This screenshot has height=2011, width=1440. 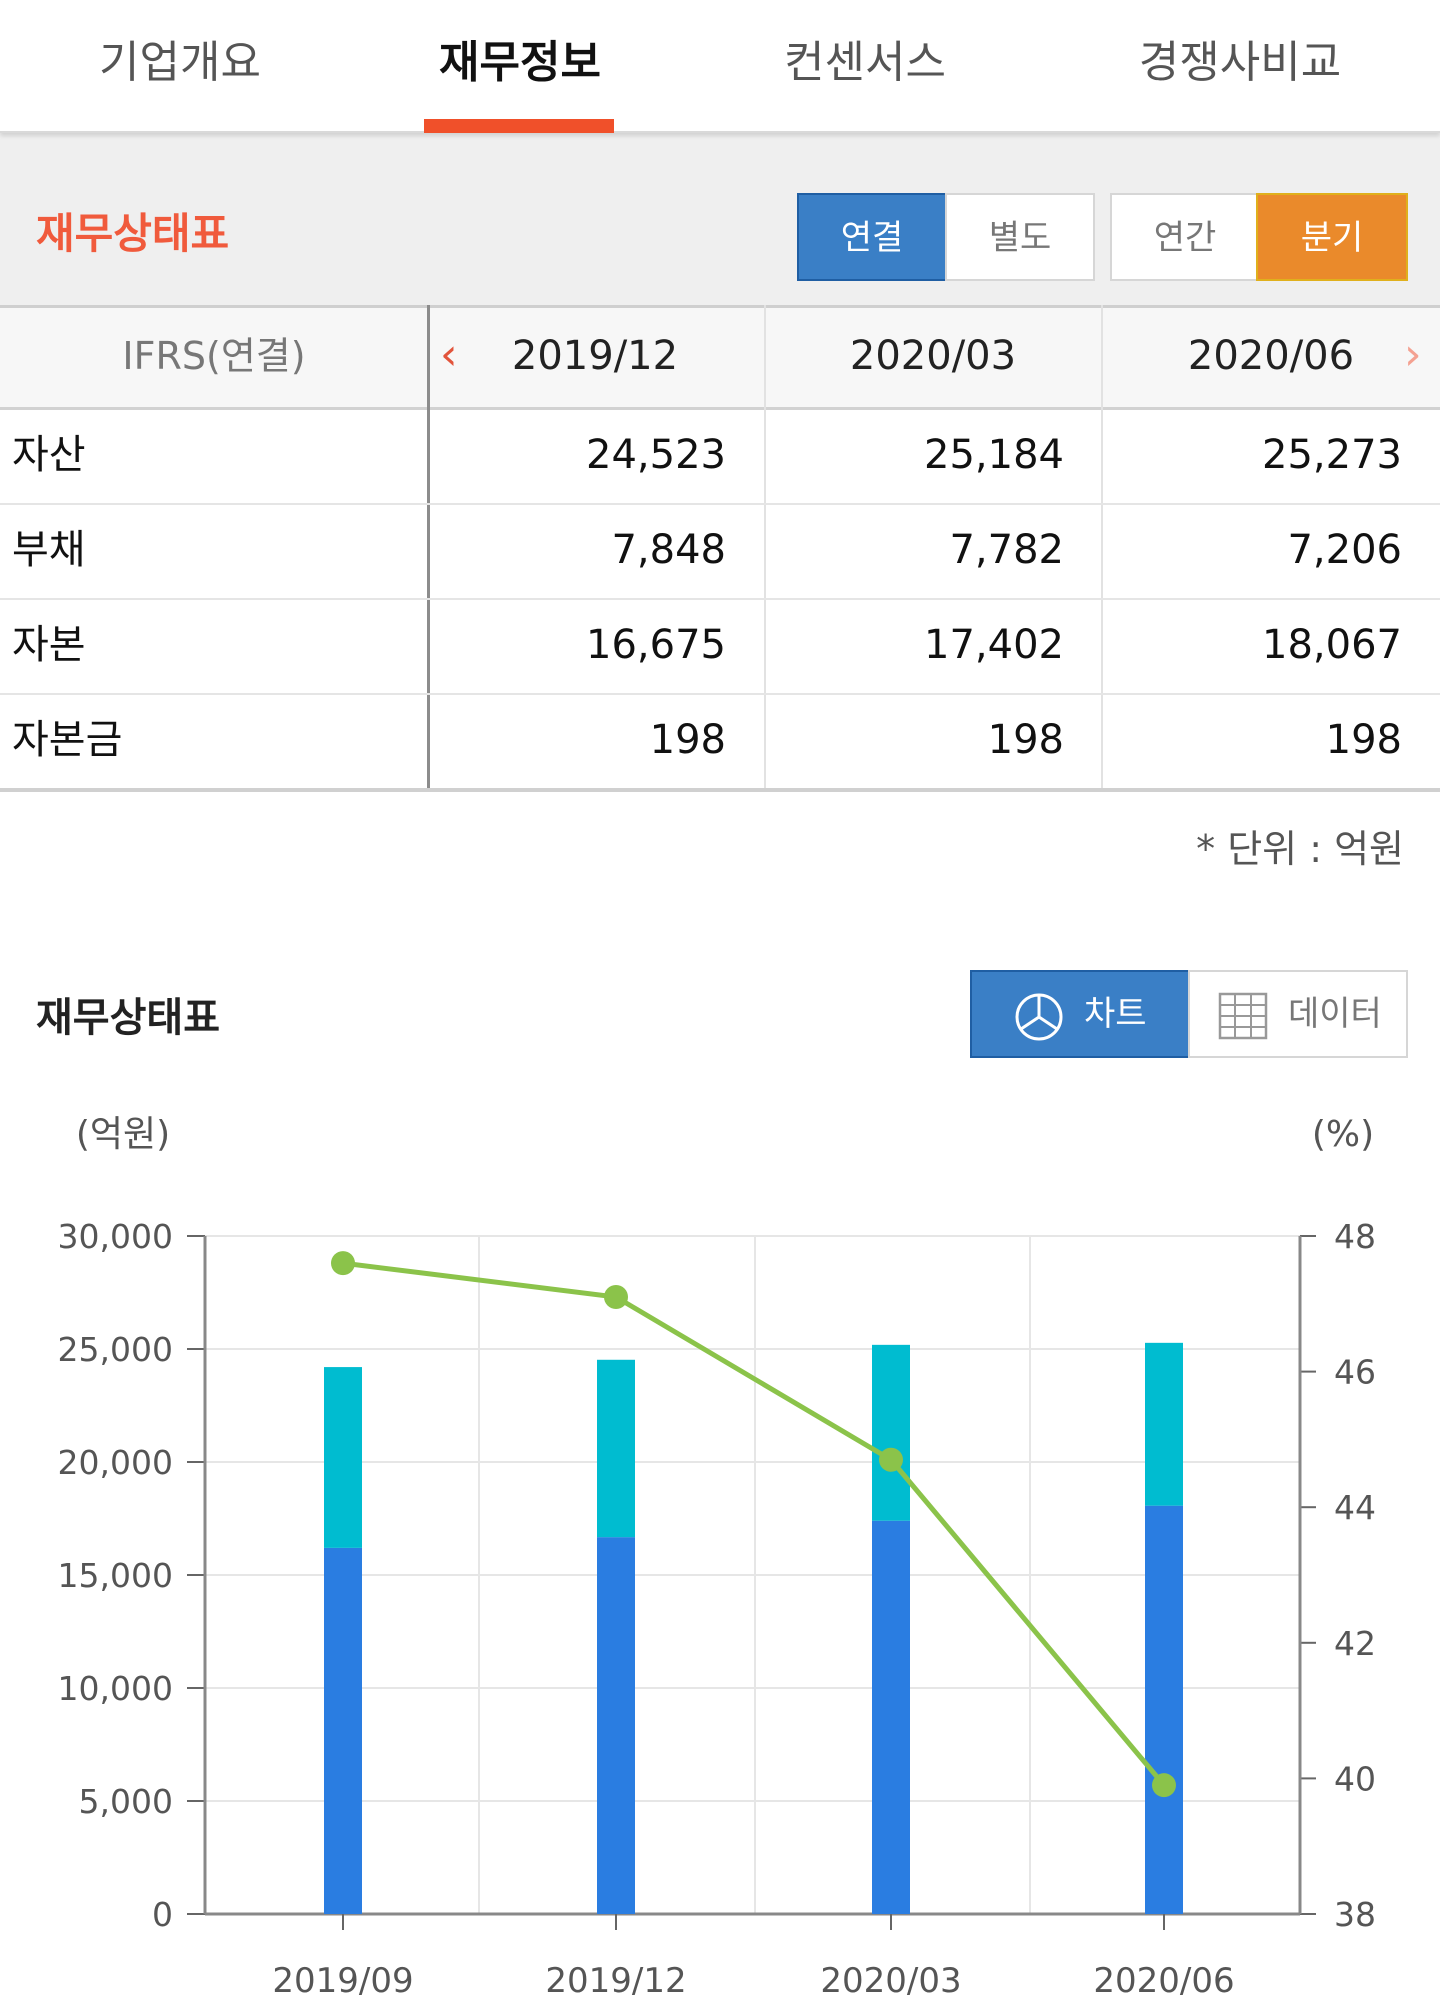 I want to click on chart-section-title: 재무상태표, so click(x=128, y=1018).